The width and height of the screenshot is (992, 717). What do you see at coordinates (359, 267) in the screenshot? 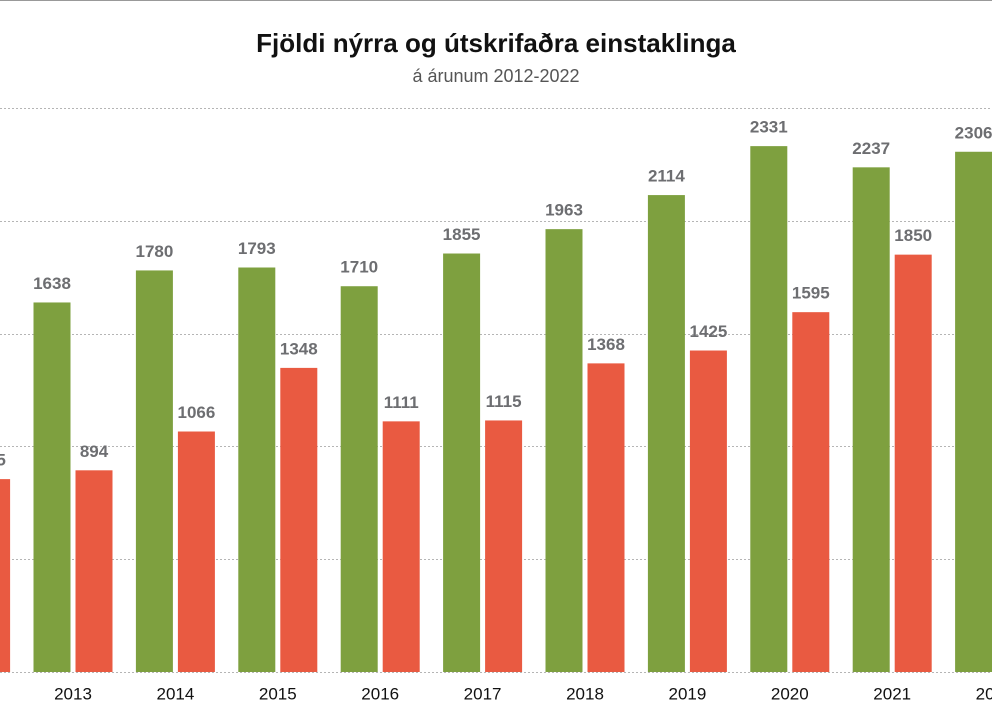
I see `value-label: 1710` at bounding box center [359, 267].